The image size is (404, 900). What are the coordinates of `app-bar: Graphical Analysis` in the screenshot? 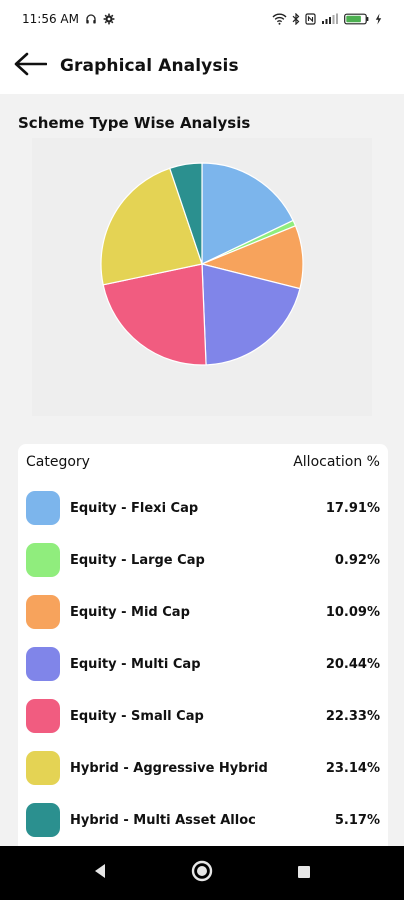 It's located at (202, 66).